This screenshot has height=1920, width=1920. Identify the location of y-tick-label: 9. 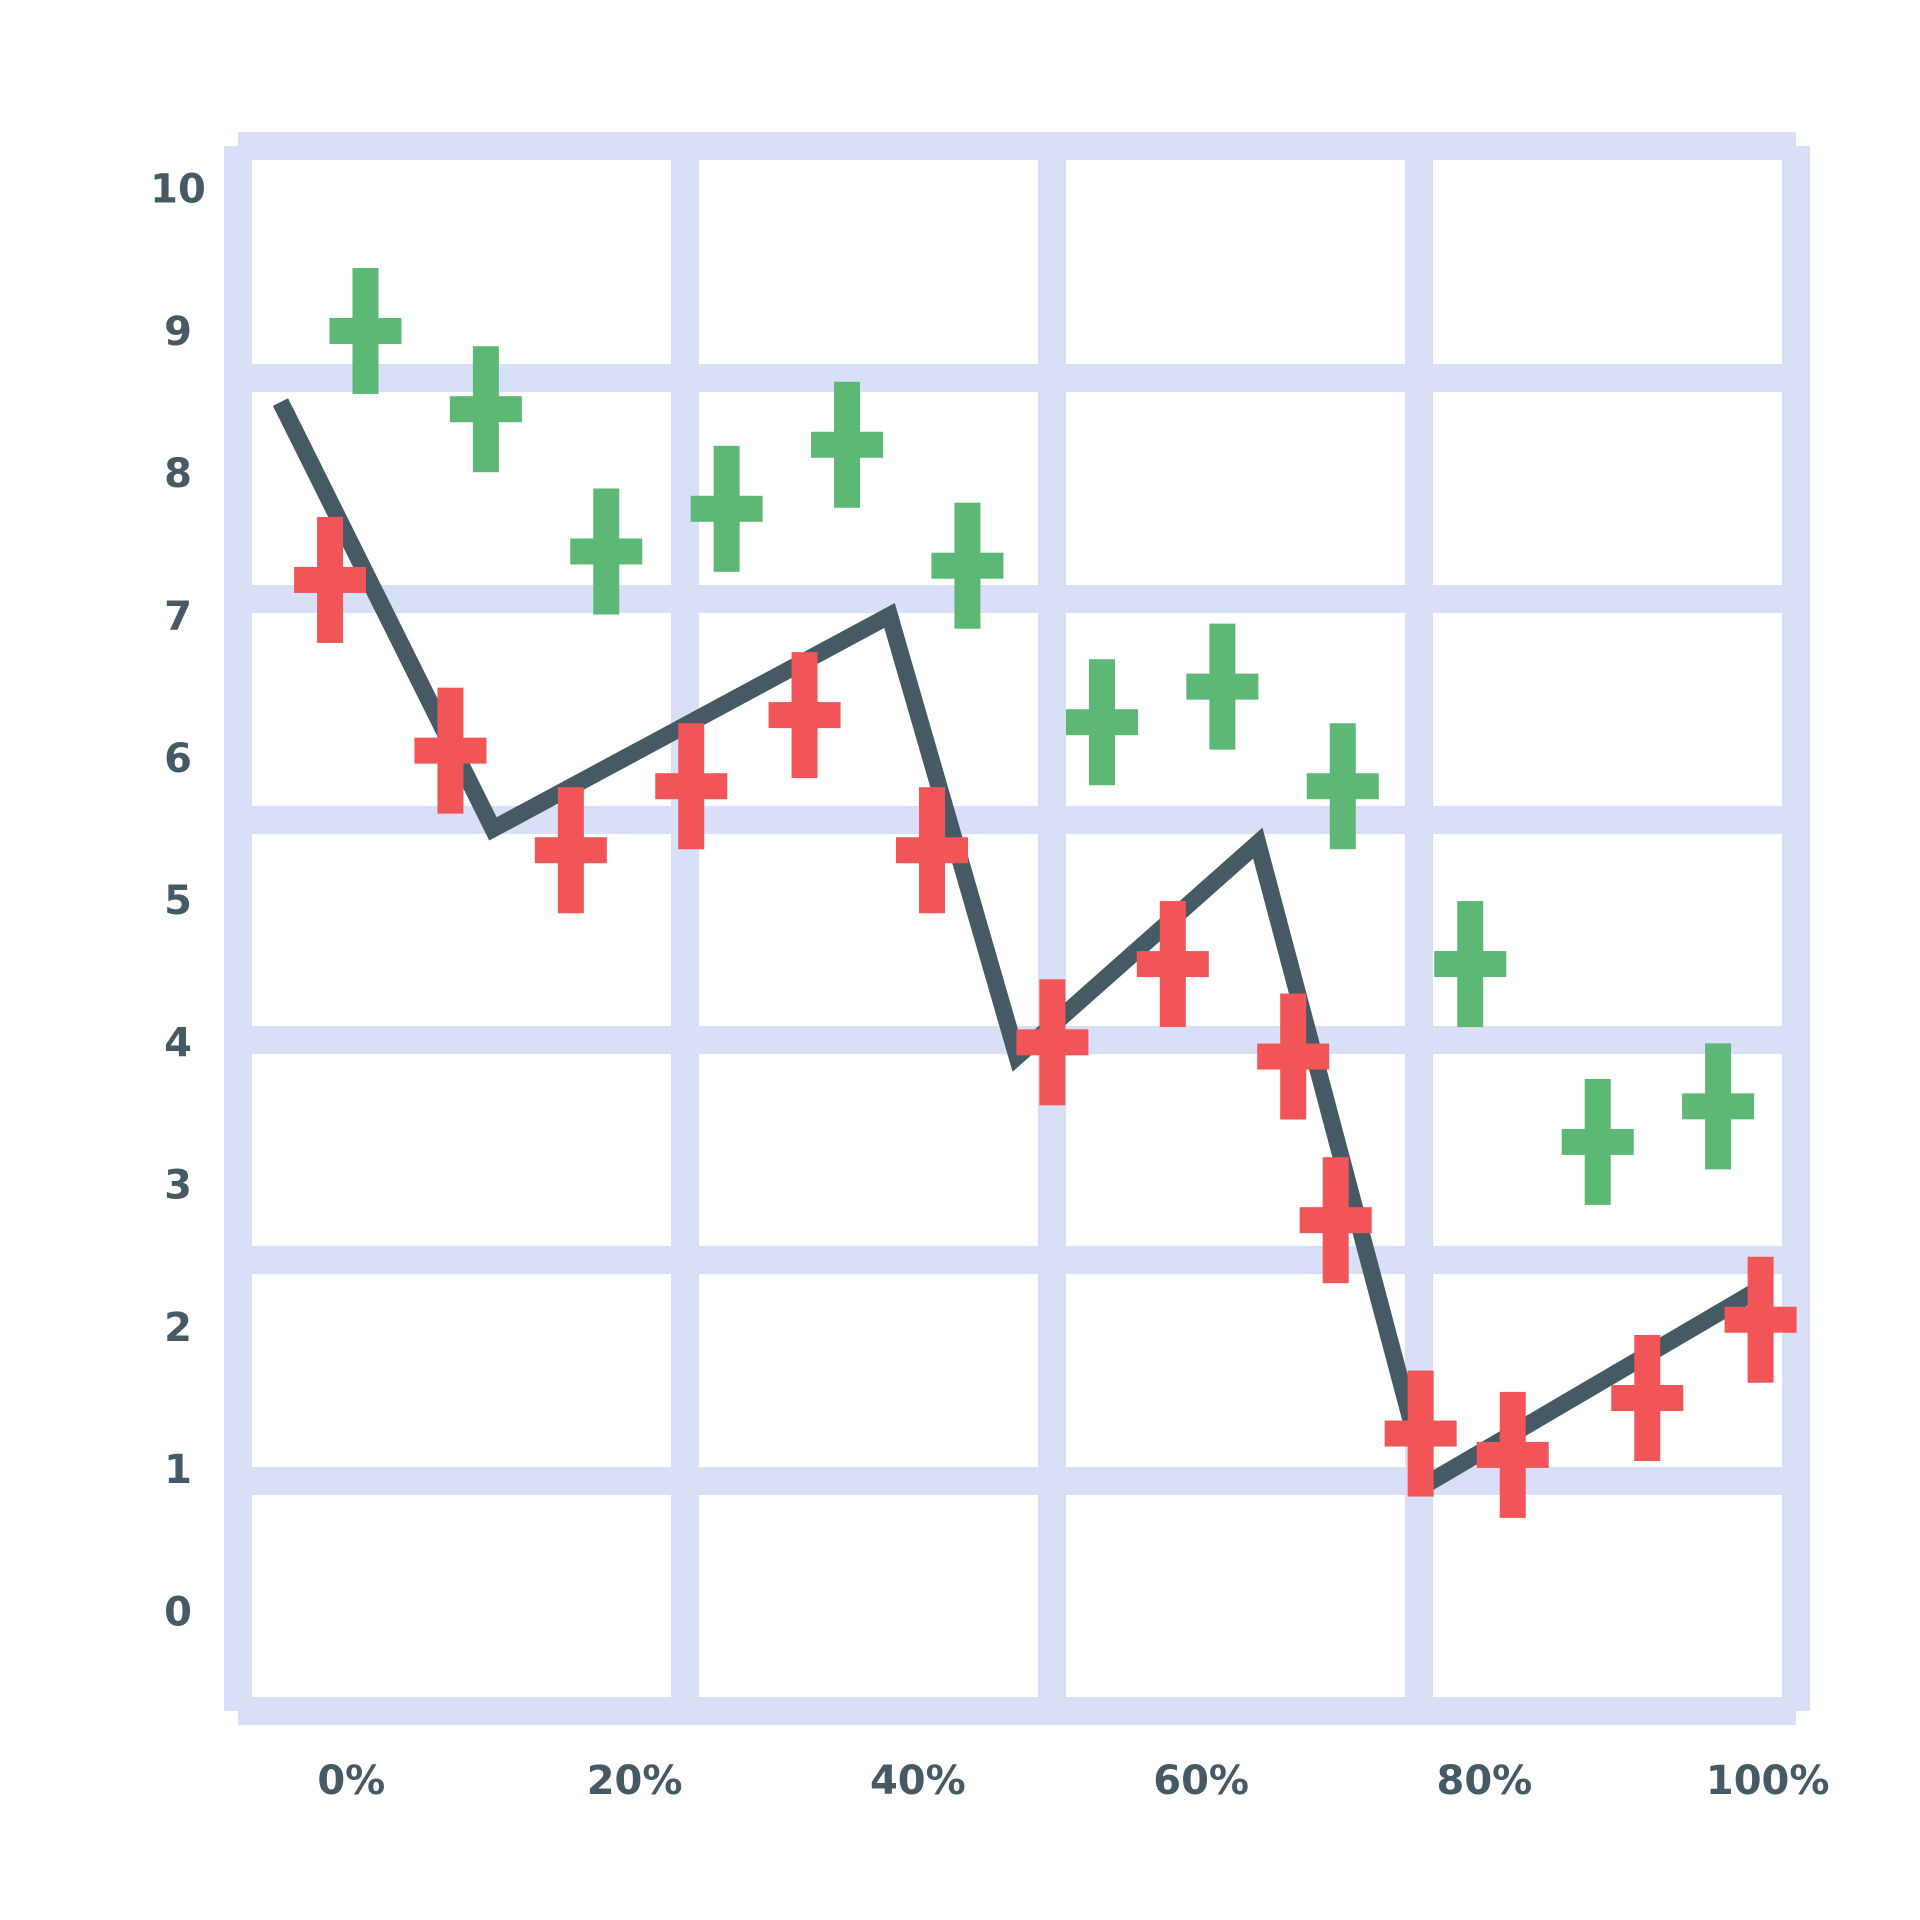
(178, 332).